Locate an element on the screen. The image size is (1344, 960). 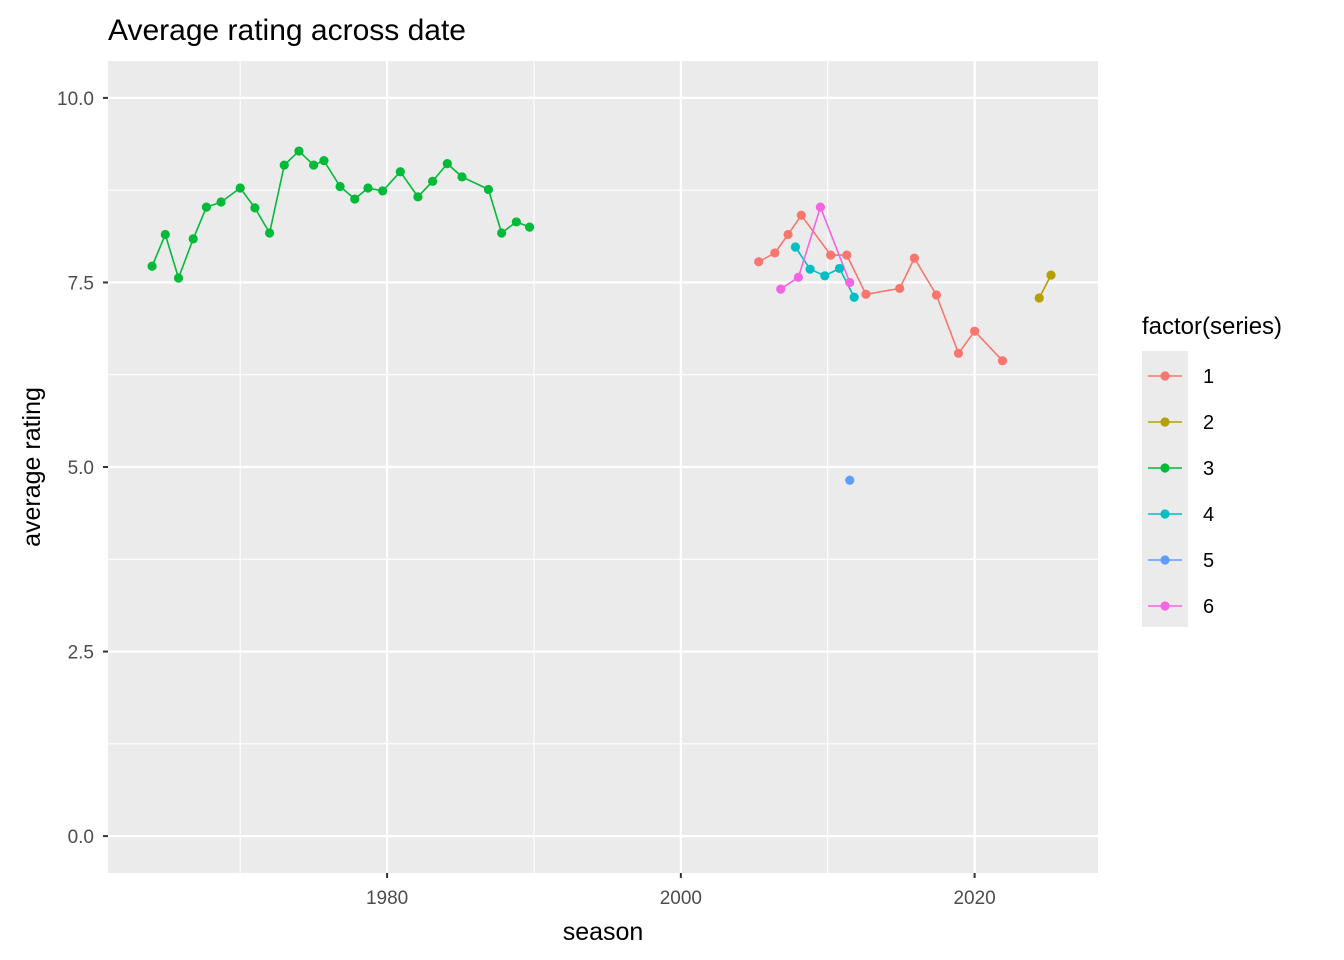
legend-key-background is located at coordinates (1165, 489).